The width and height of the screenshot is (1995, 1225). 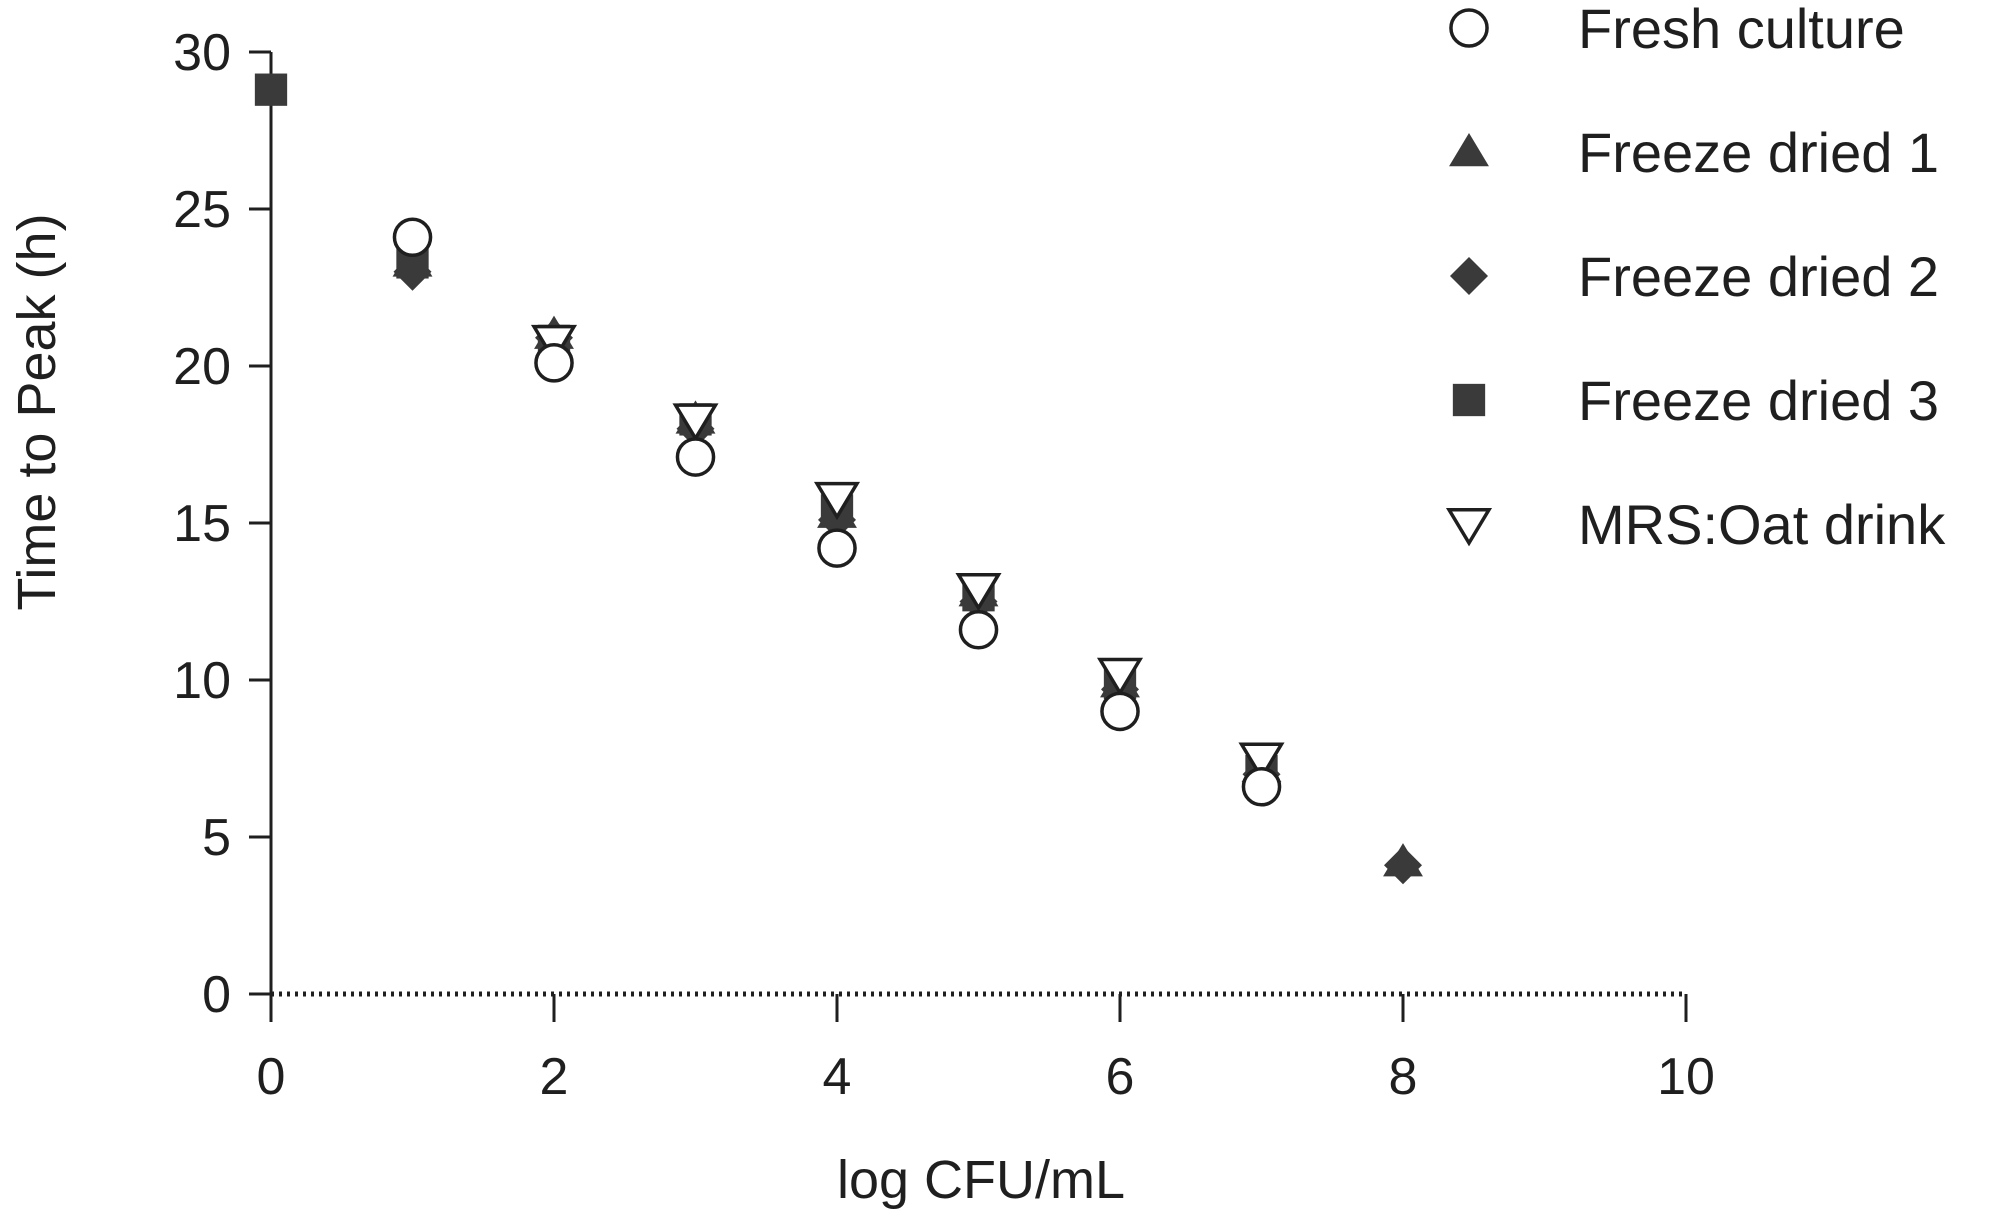 What do you see at coordinates (837, 1077) in the screenshot?
I see `x-tick-label: 4` at bounding box center [837, 1077].